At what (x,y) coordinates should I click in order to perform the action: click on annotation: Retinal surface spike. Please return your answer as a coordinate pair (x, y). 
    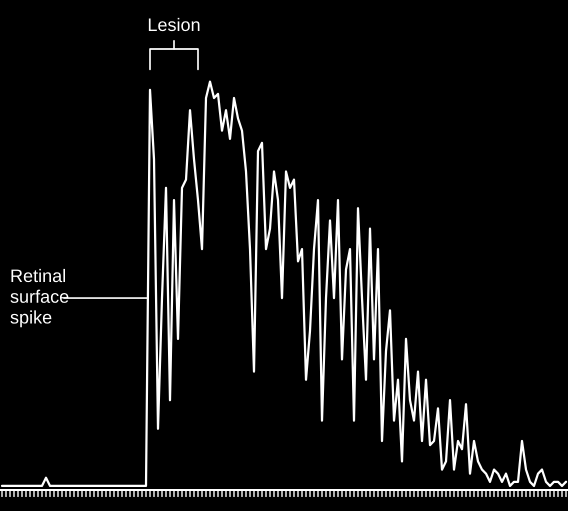
    Looking at the image, I should click on (39, 298).